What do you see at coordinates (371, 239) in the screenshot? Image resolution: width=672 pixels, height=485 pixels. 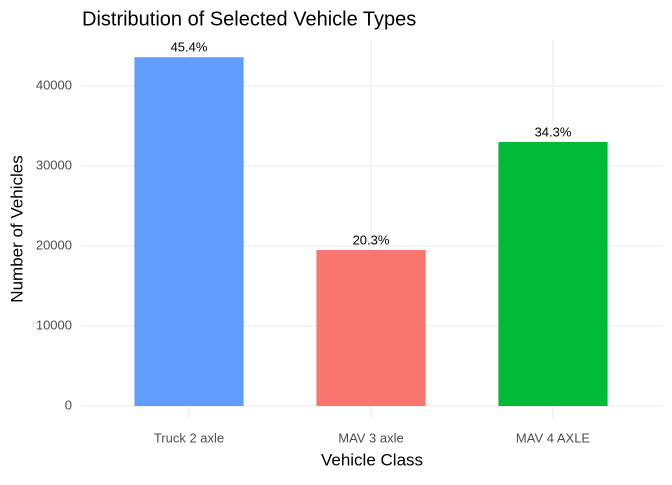 I see `data-label: 20.3%` at bounding box center [371, 239].